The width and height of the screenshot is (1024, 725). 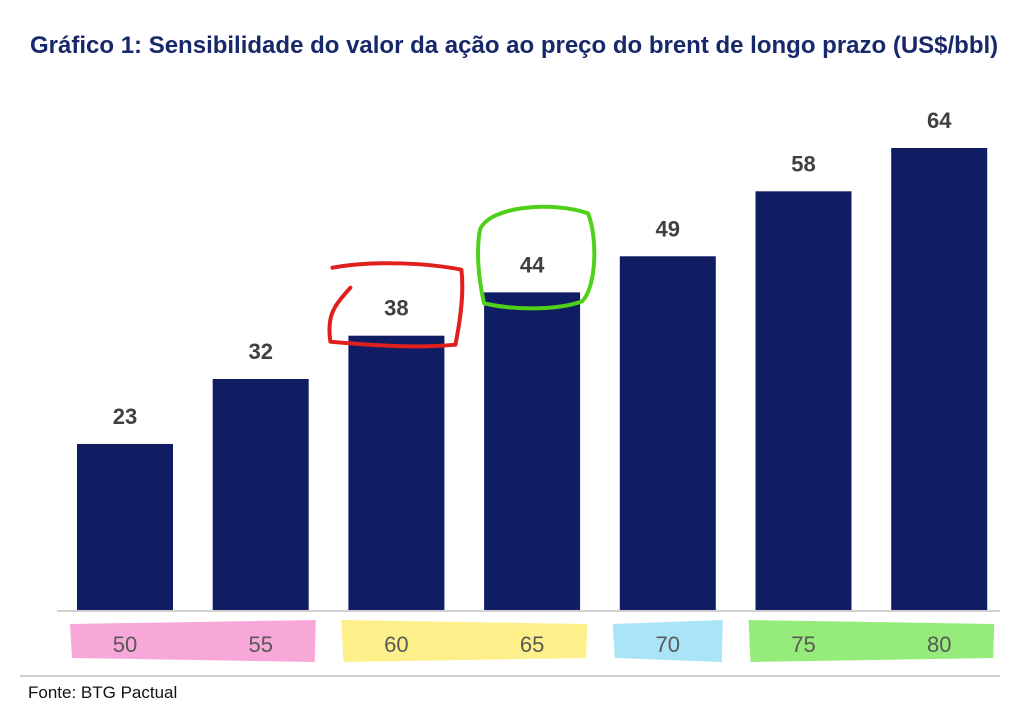 I want to click on x-tick-label-75: 75, so click(x=803, y=644).